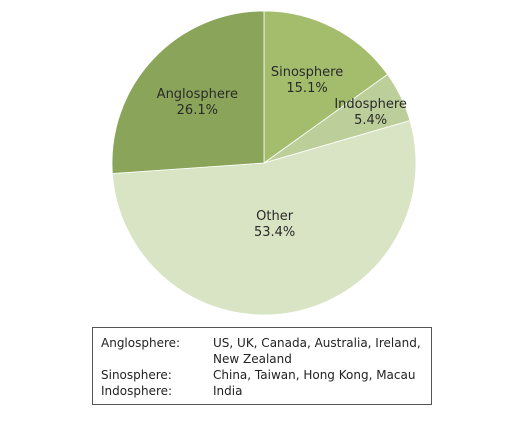 The height and width of the screenshot is (427, 528). What do you see at coordinates (157, 351) in the screenshot?
I see `legend-key: Anglosphere:` at bounding box center [157, 351].